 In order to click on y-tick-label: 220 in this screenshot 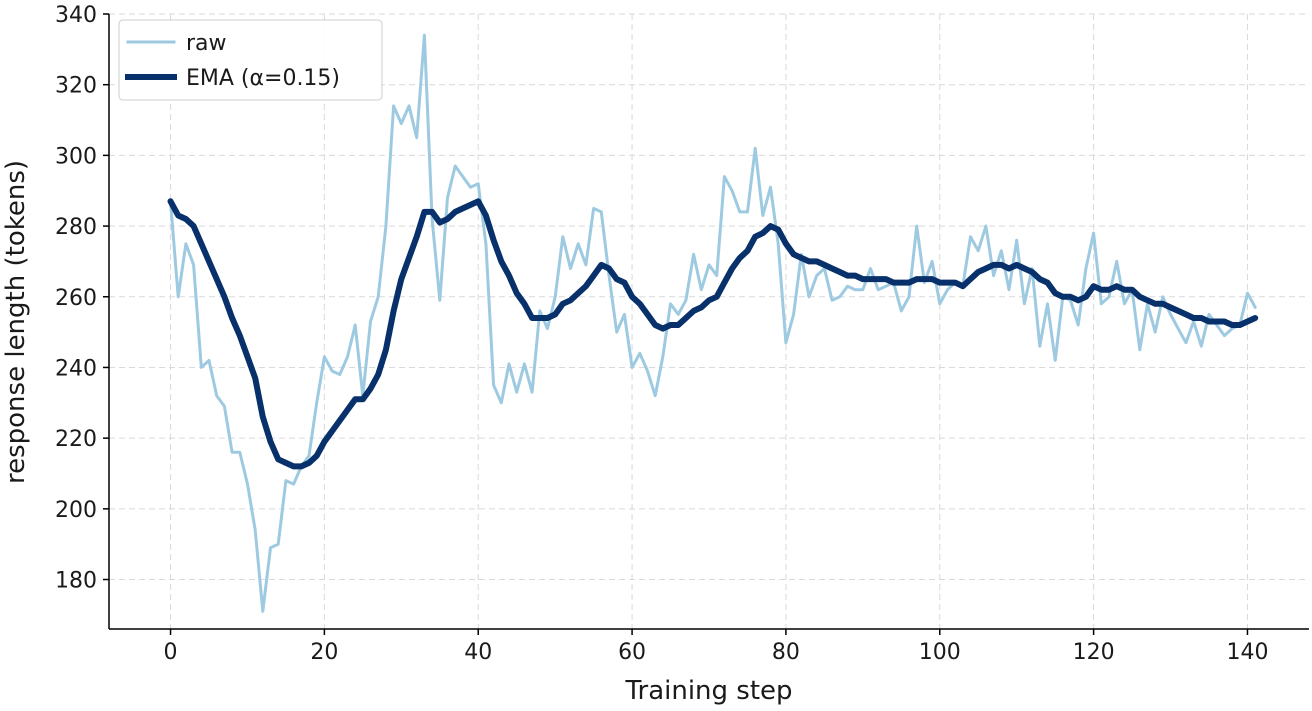, I will do `click(76, 439)`.